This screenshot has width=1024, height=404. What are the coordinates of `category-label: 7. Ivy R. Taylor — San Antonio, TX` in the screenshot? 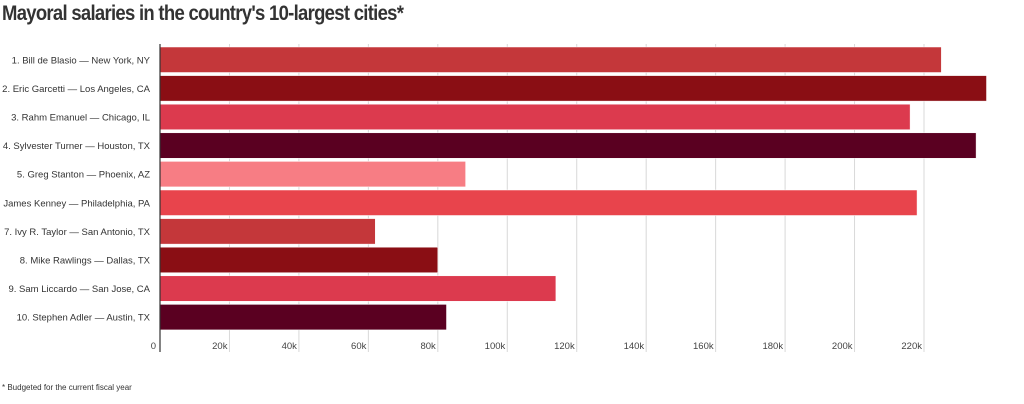 It's located at (77, 232).